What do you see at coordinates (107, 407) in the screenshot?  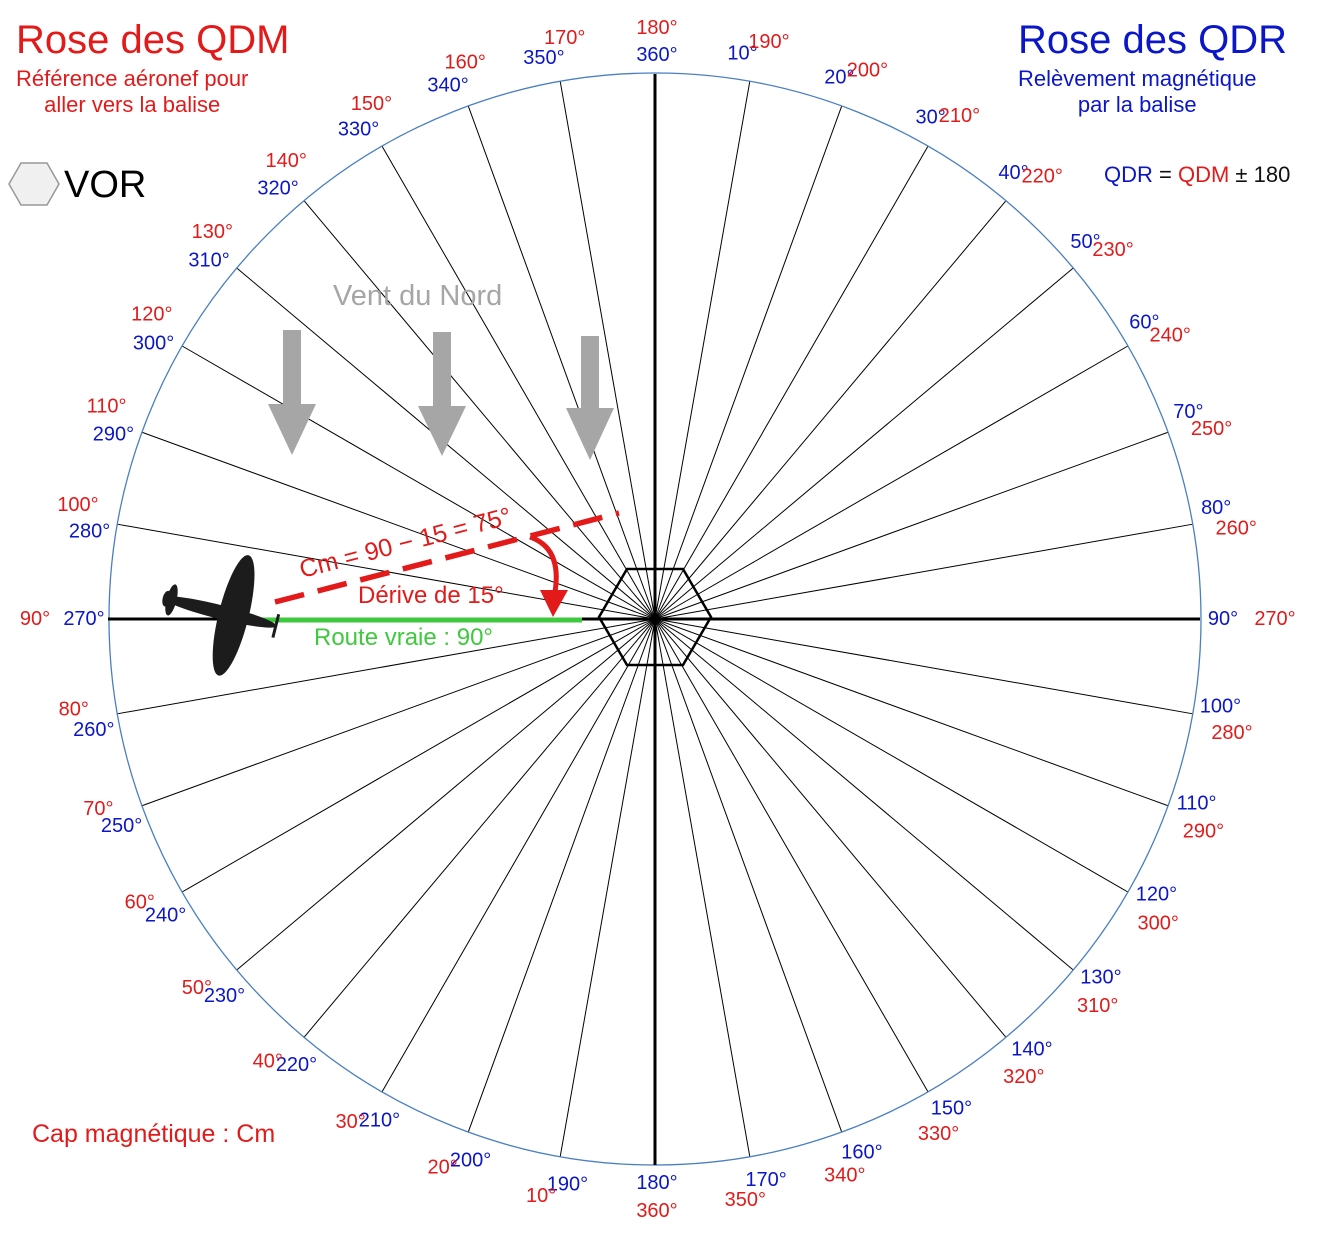 I see `qdm-degree-label: 110°` at bounding box center [107, 407].